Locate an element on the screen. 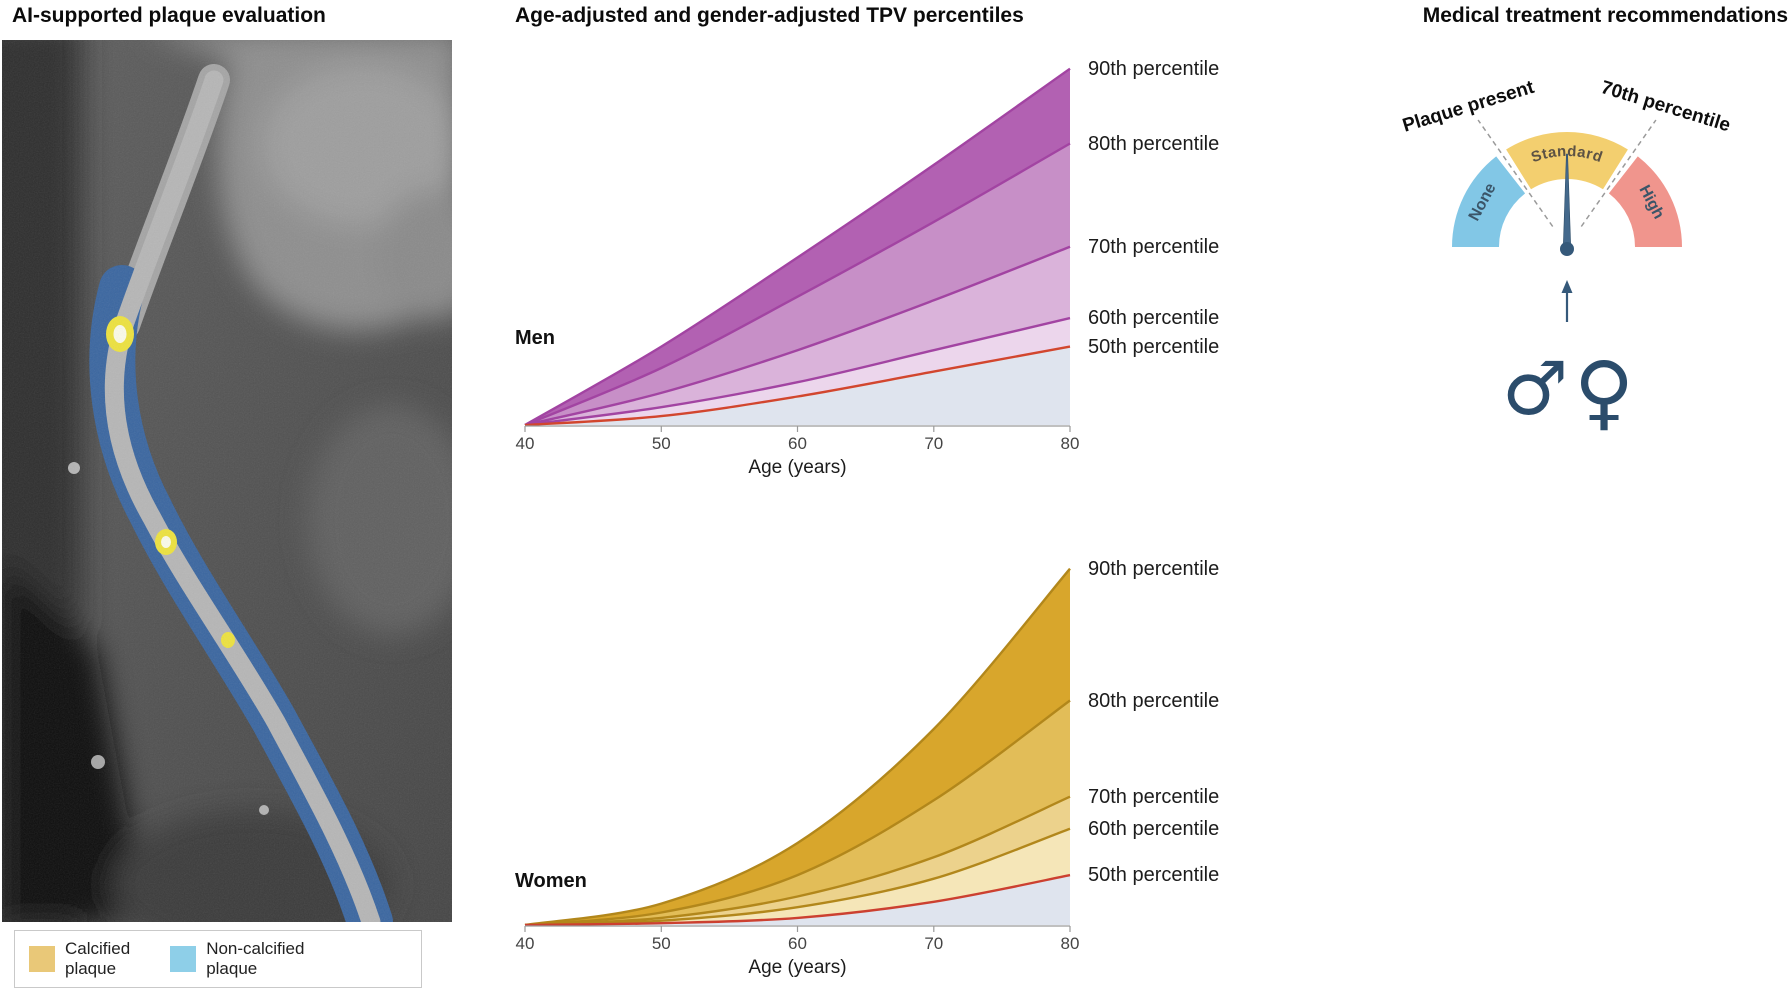 The width and height of the screenshot is (1788, 1000). female-symbol: ♀ is located at coordinates (1604, 392).